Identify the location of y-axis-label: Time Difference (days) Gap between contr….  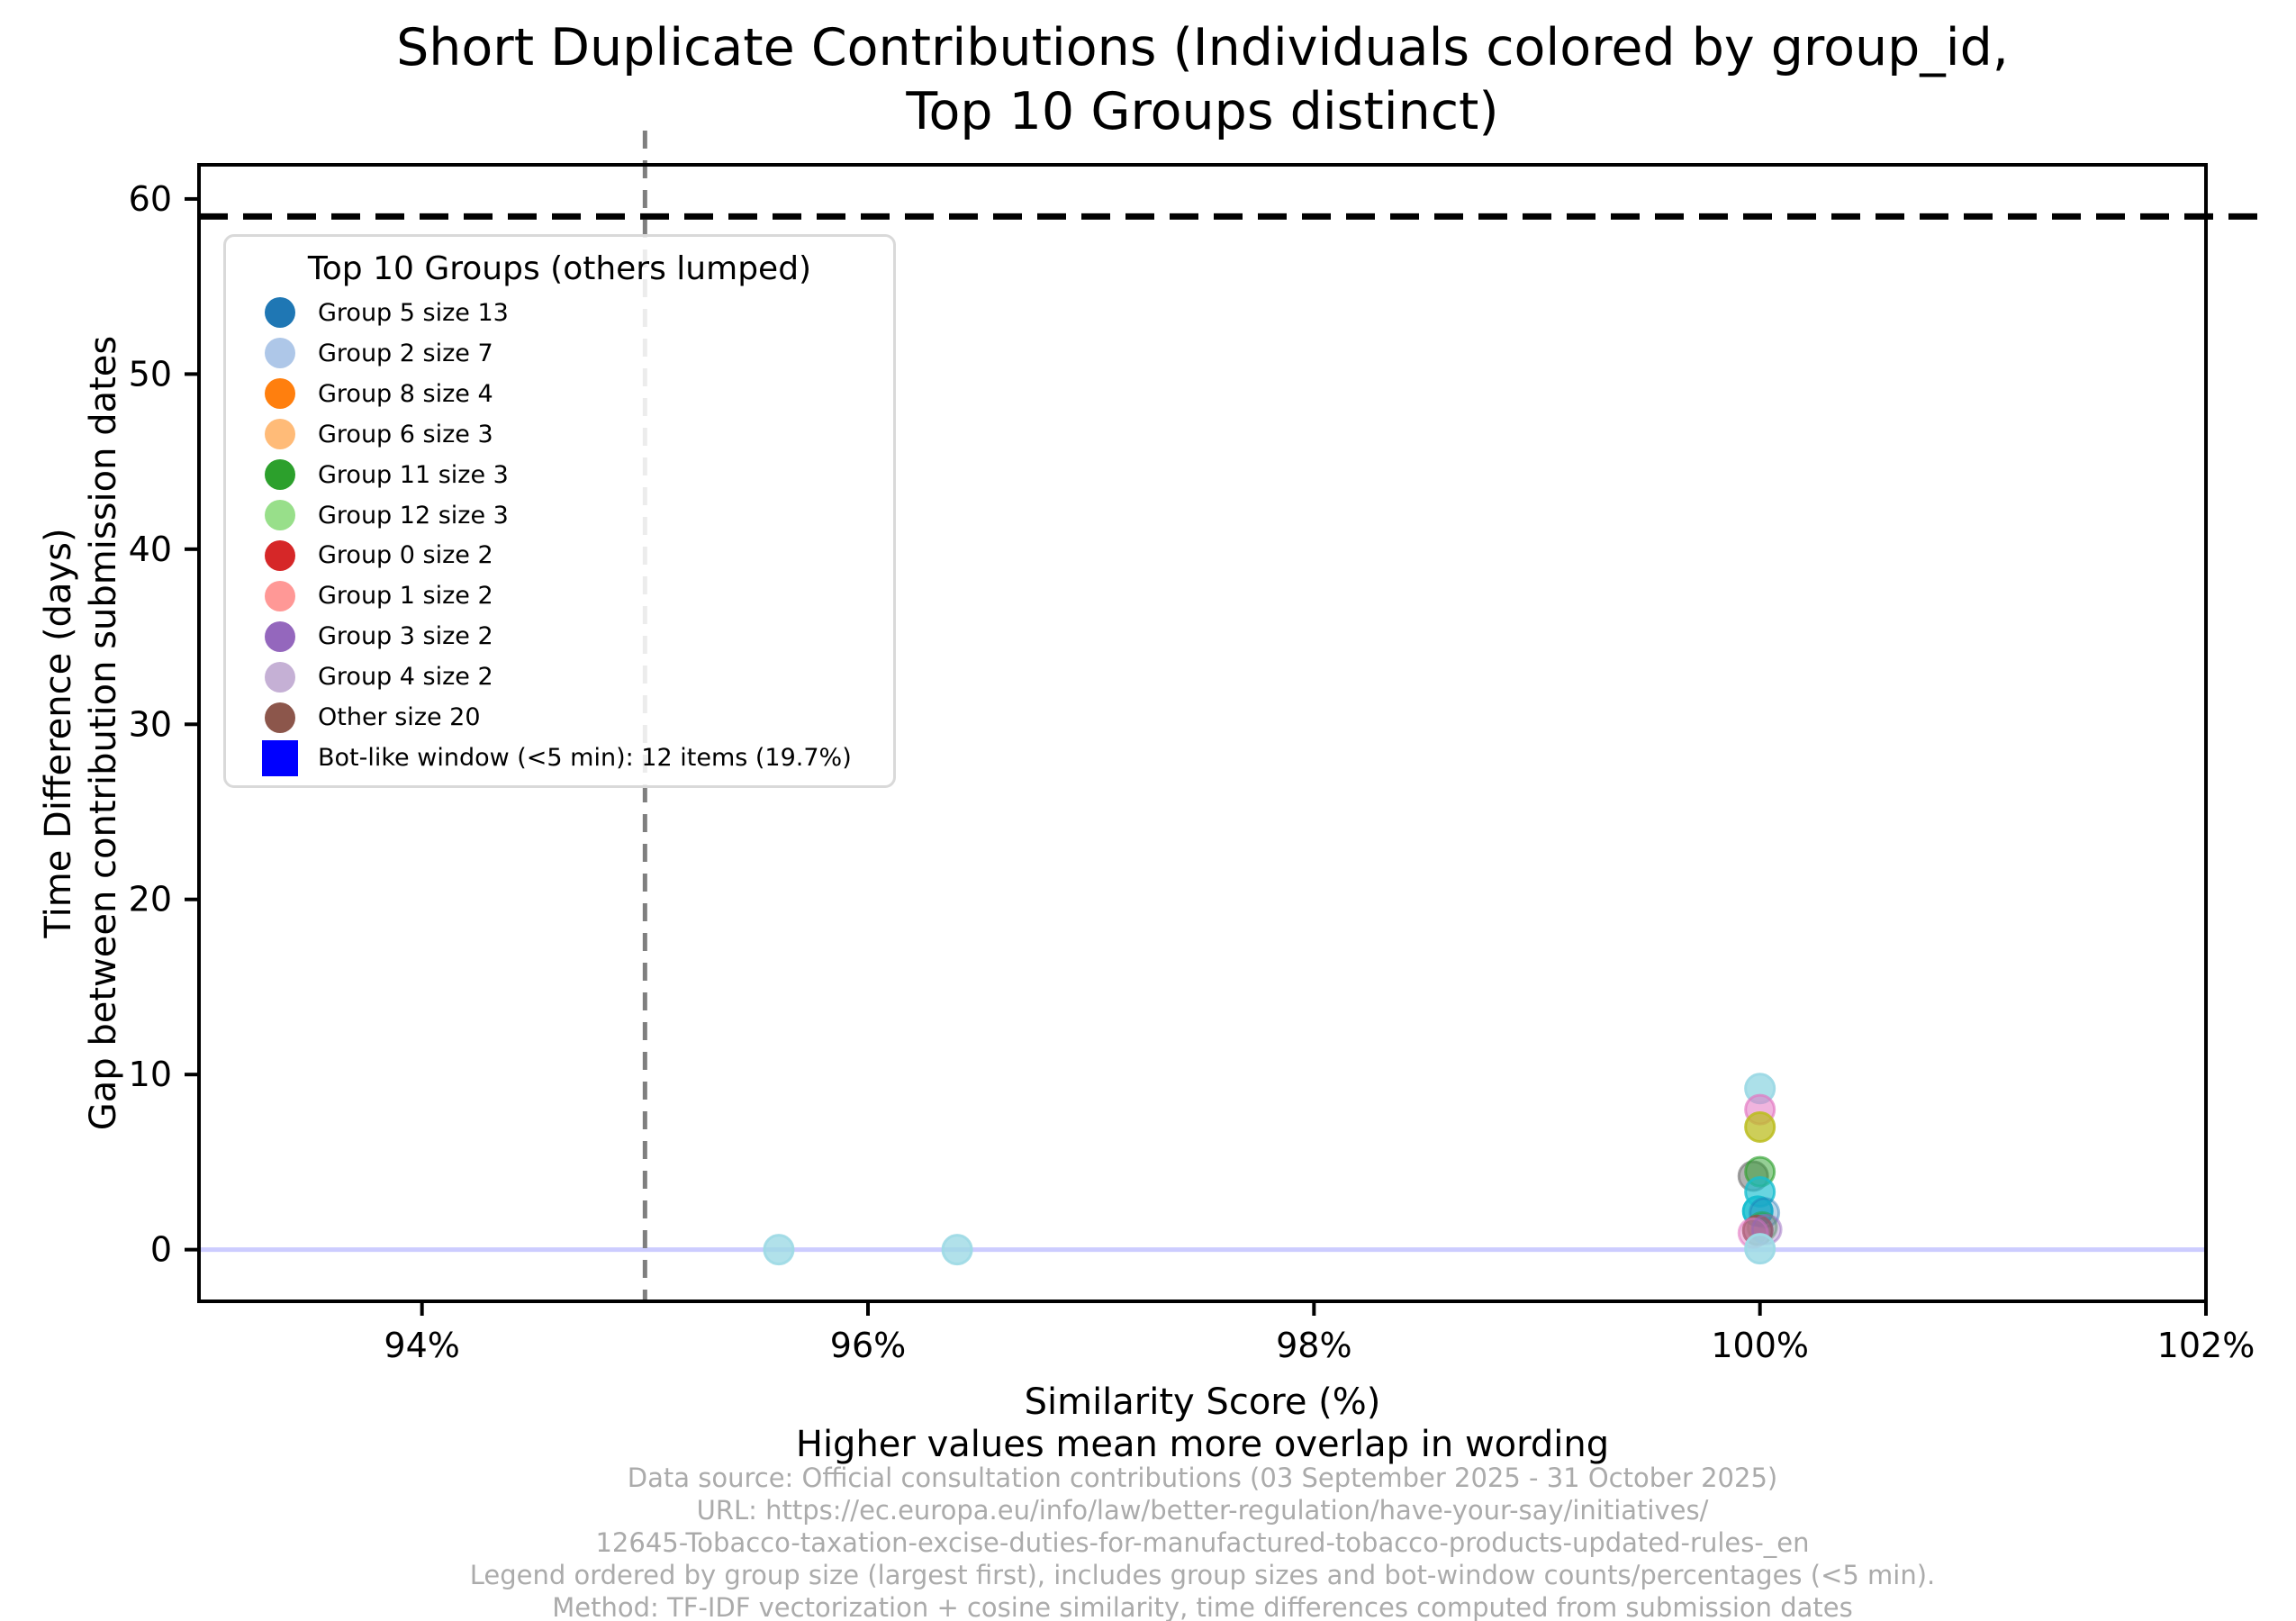
(81, 733).